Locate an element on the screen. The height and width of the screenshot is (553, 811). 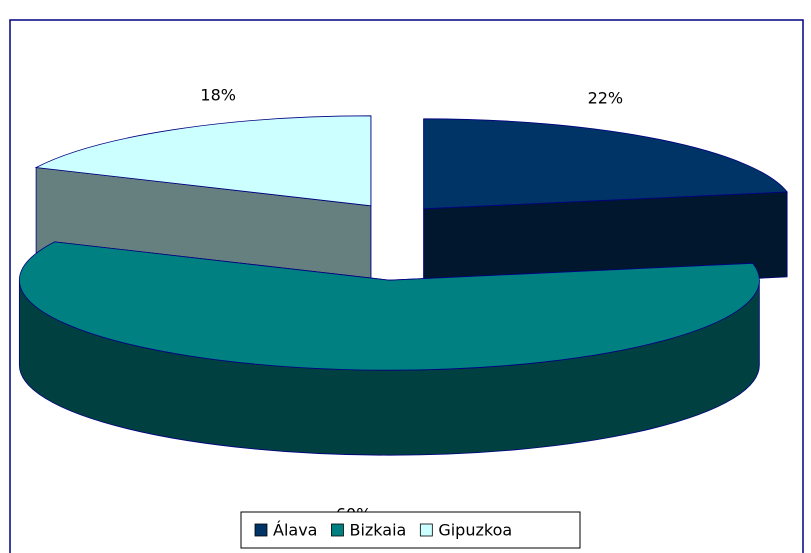
legend-box is located at coordinates (410, 530).